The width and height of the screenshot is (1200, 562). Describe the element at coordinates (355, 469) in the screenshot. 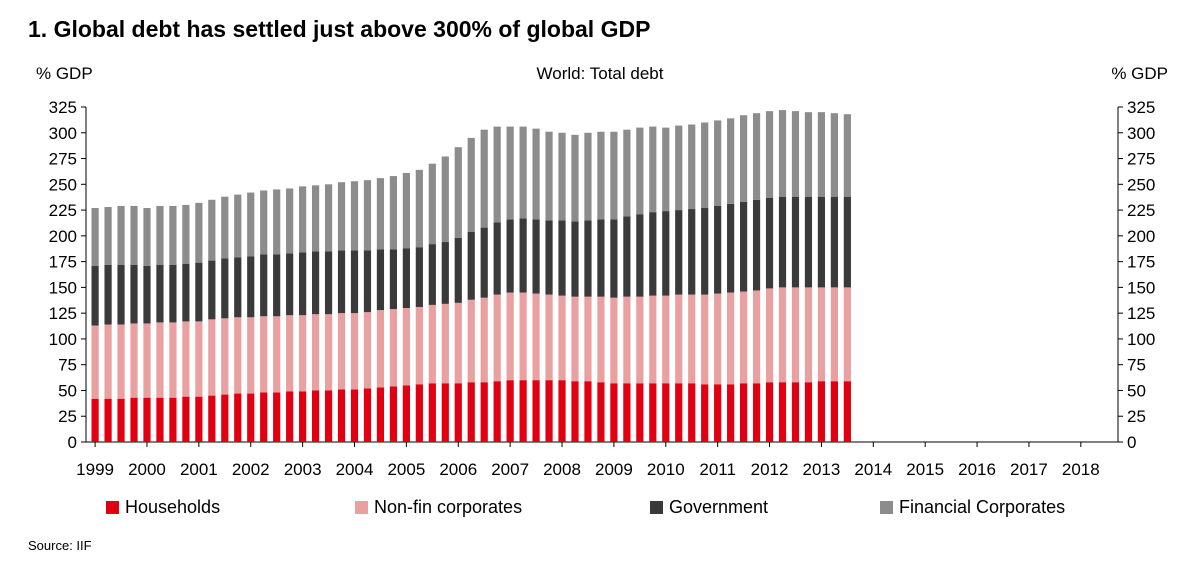

I see `x-tick-label: 2004` at that location.